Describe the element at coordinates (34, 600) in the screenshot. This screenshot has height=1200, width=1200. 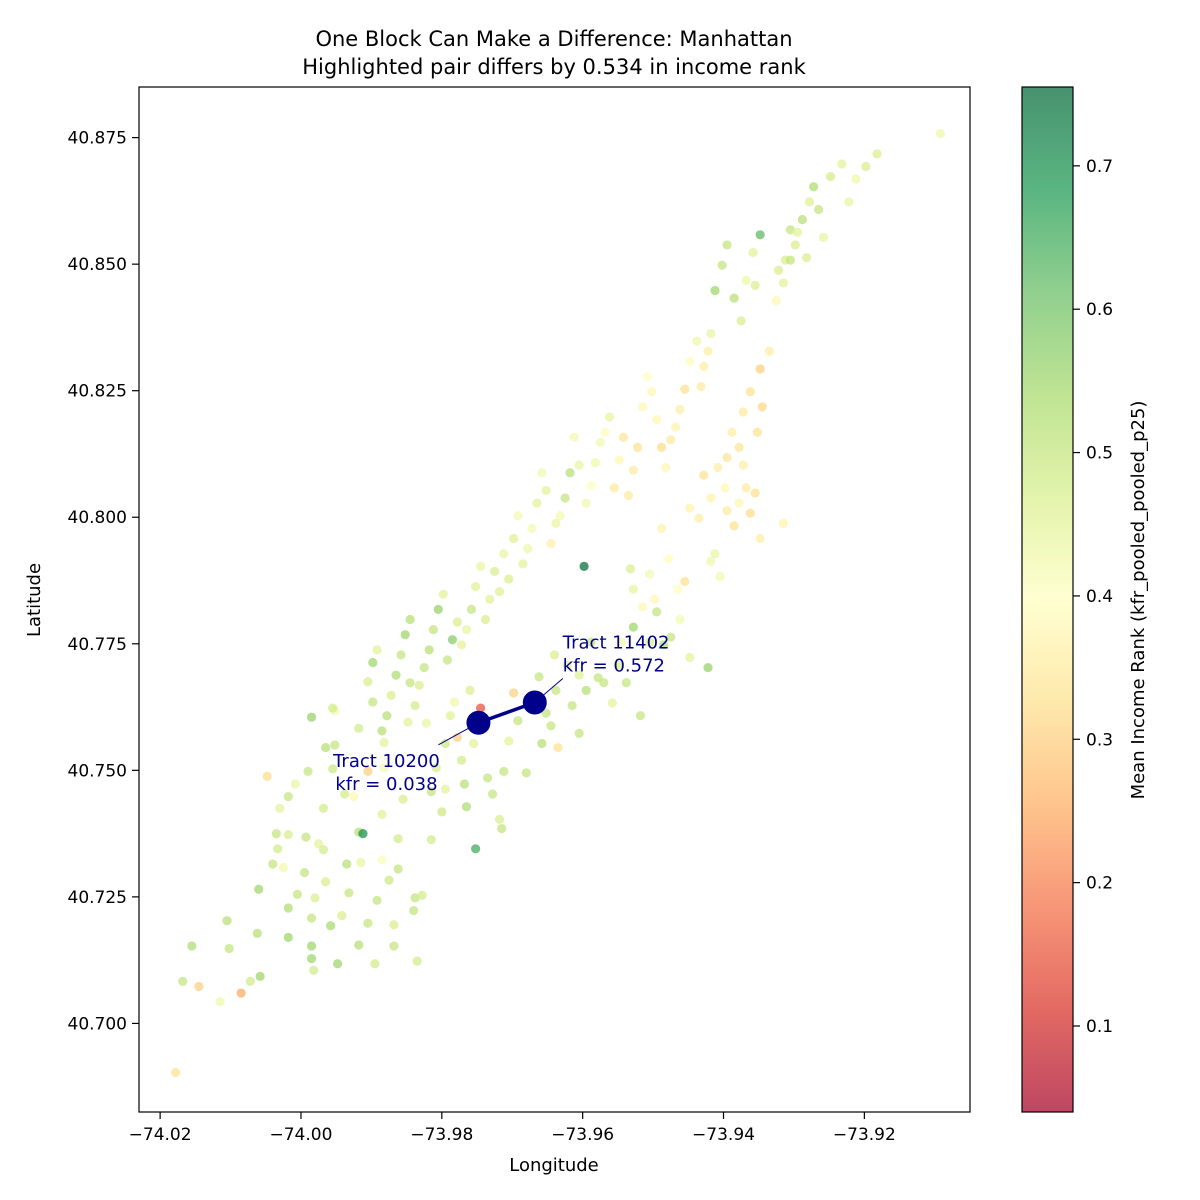
I see `y-axis-label: Latitude` at that location.